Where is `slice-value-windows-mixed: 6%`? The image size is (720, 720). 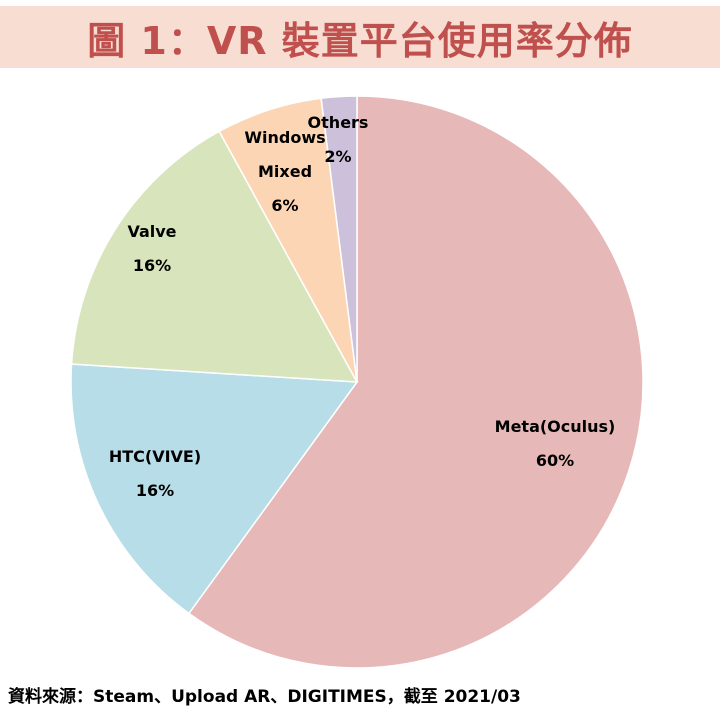
slice-value-windows-mixed: 6% is located at coordinates (284, 205).